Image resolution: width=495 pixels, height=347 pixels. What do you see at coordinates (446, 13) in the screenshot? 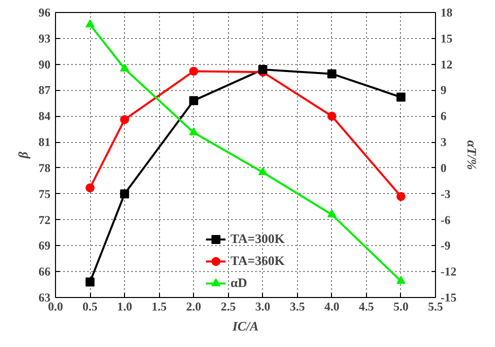
I see `y2-tick-label: 18` at bounding box center [446, 13].